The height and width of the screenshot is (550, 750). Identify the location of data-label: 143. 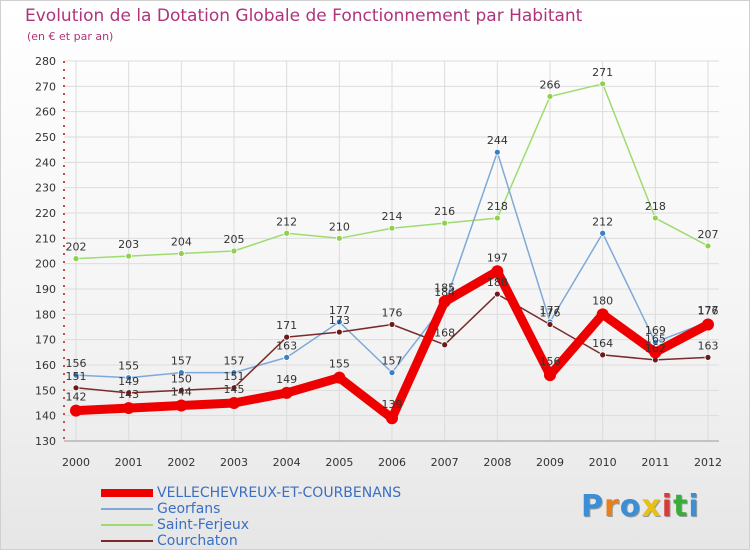
(128, 394).